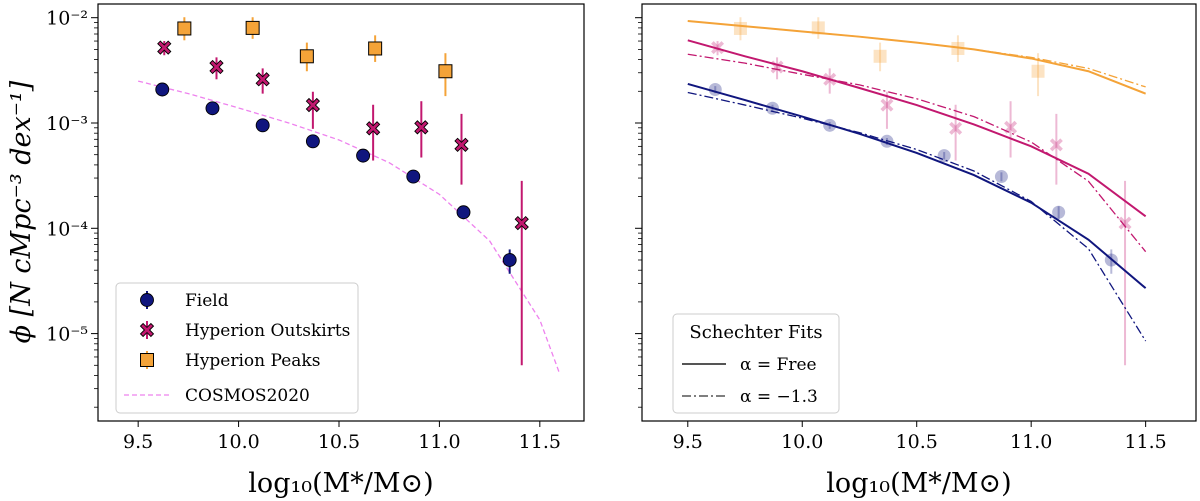 The image size is (1200, 501). I want to click on legend-field-label: Field, so click(207, 301).